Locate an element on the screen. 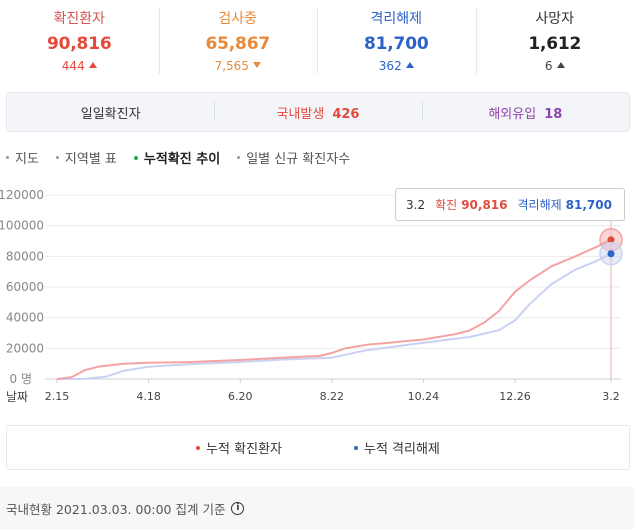  y-tick-label: 0 명 is located at coordinates (21, 379).